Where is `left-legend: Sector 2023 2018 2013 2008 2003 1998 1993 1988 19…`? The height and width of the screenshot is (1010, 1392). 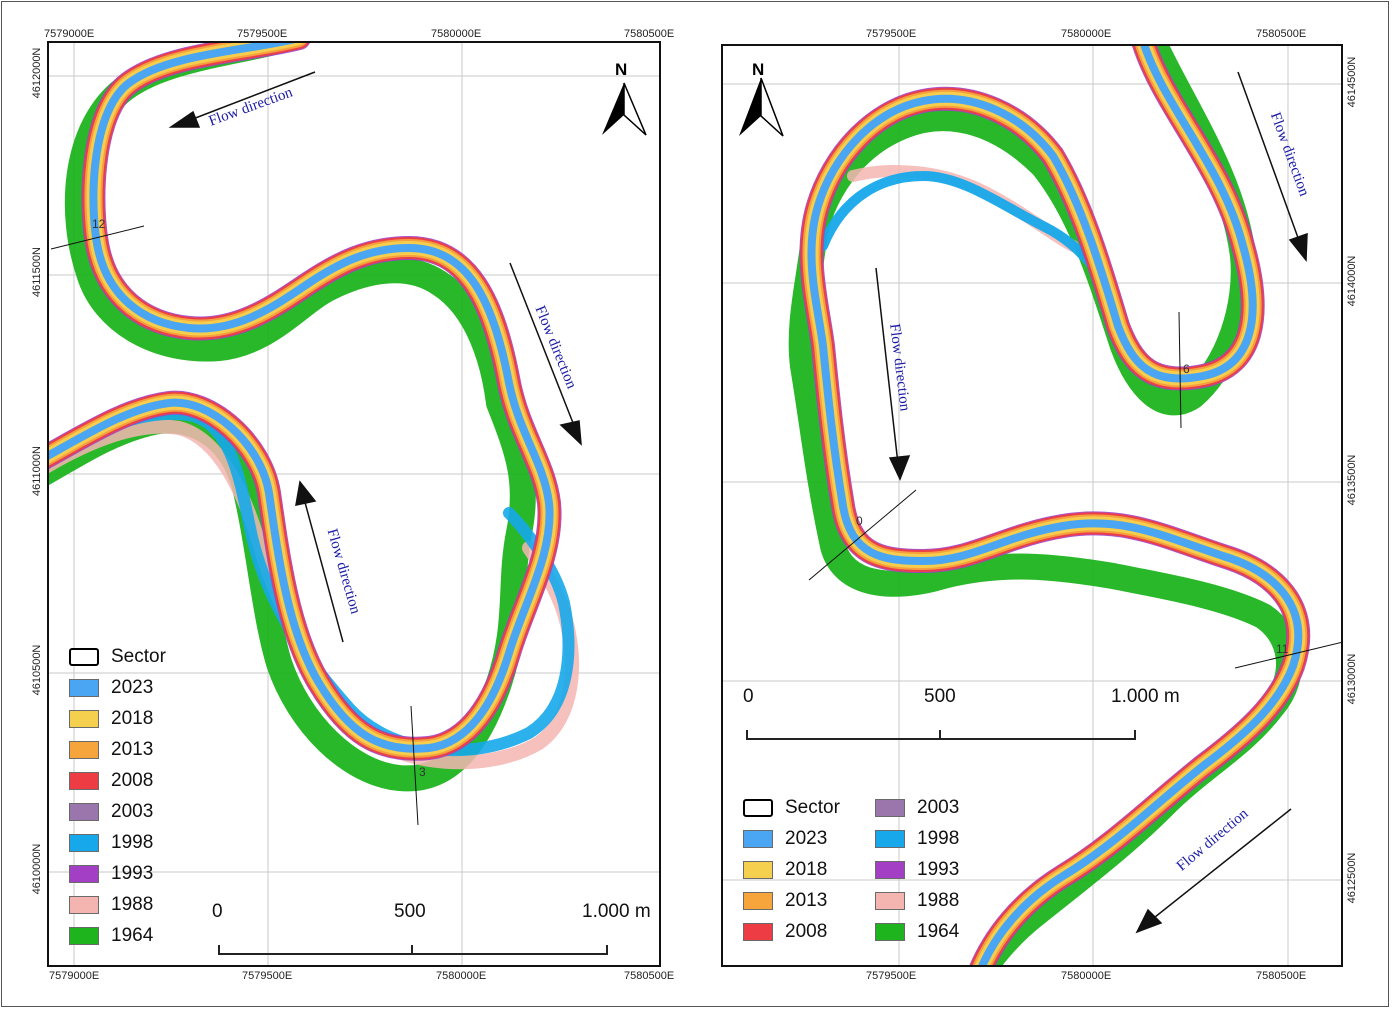 left-legend: Sector 2023 2018 2013 2008 2003 1998 1993 1988 19… is located at coordinates (134, 801).